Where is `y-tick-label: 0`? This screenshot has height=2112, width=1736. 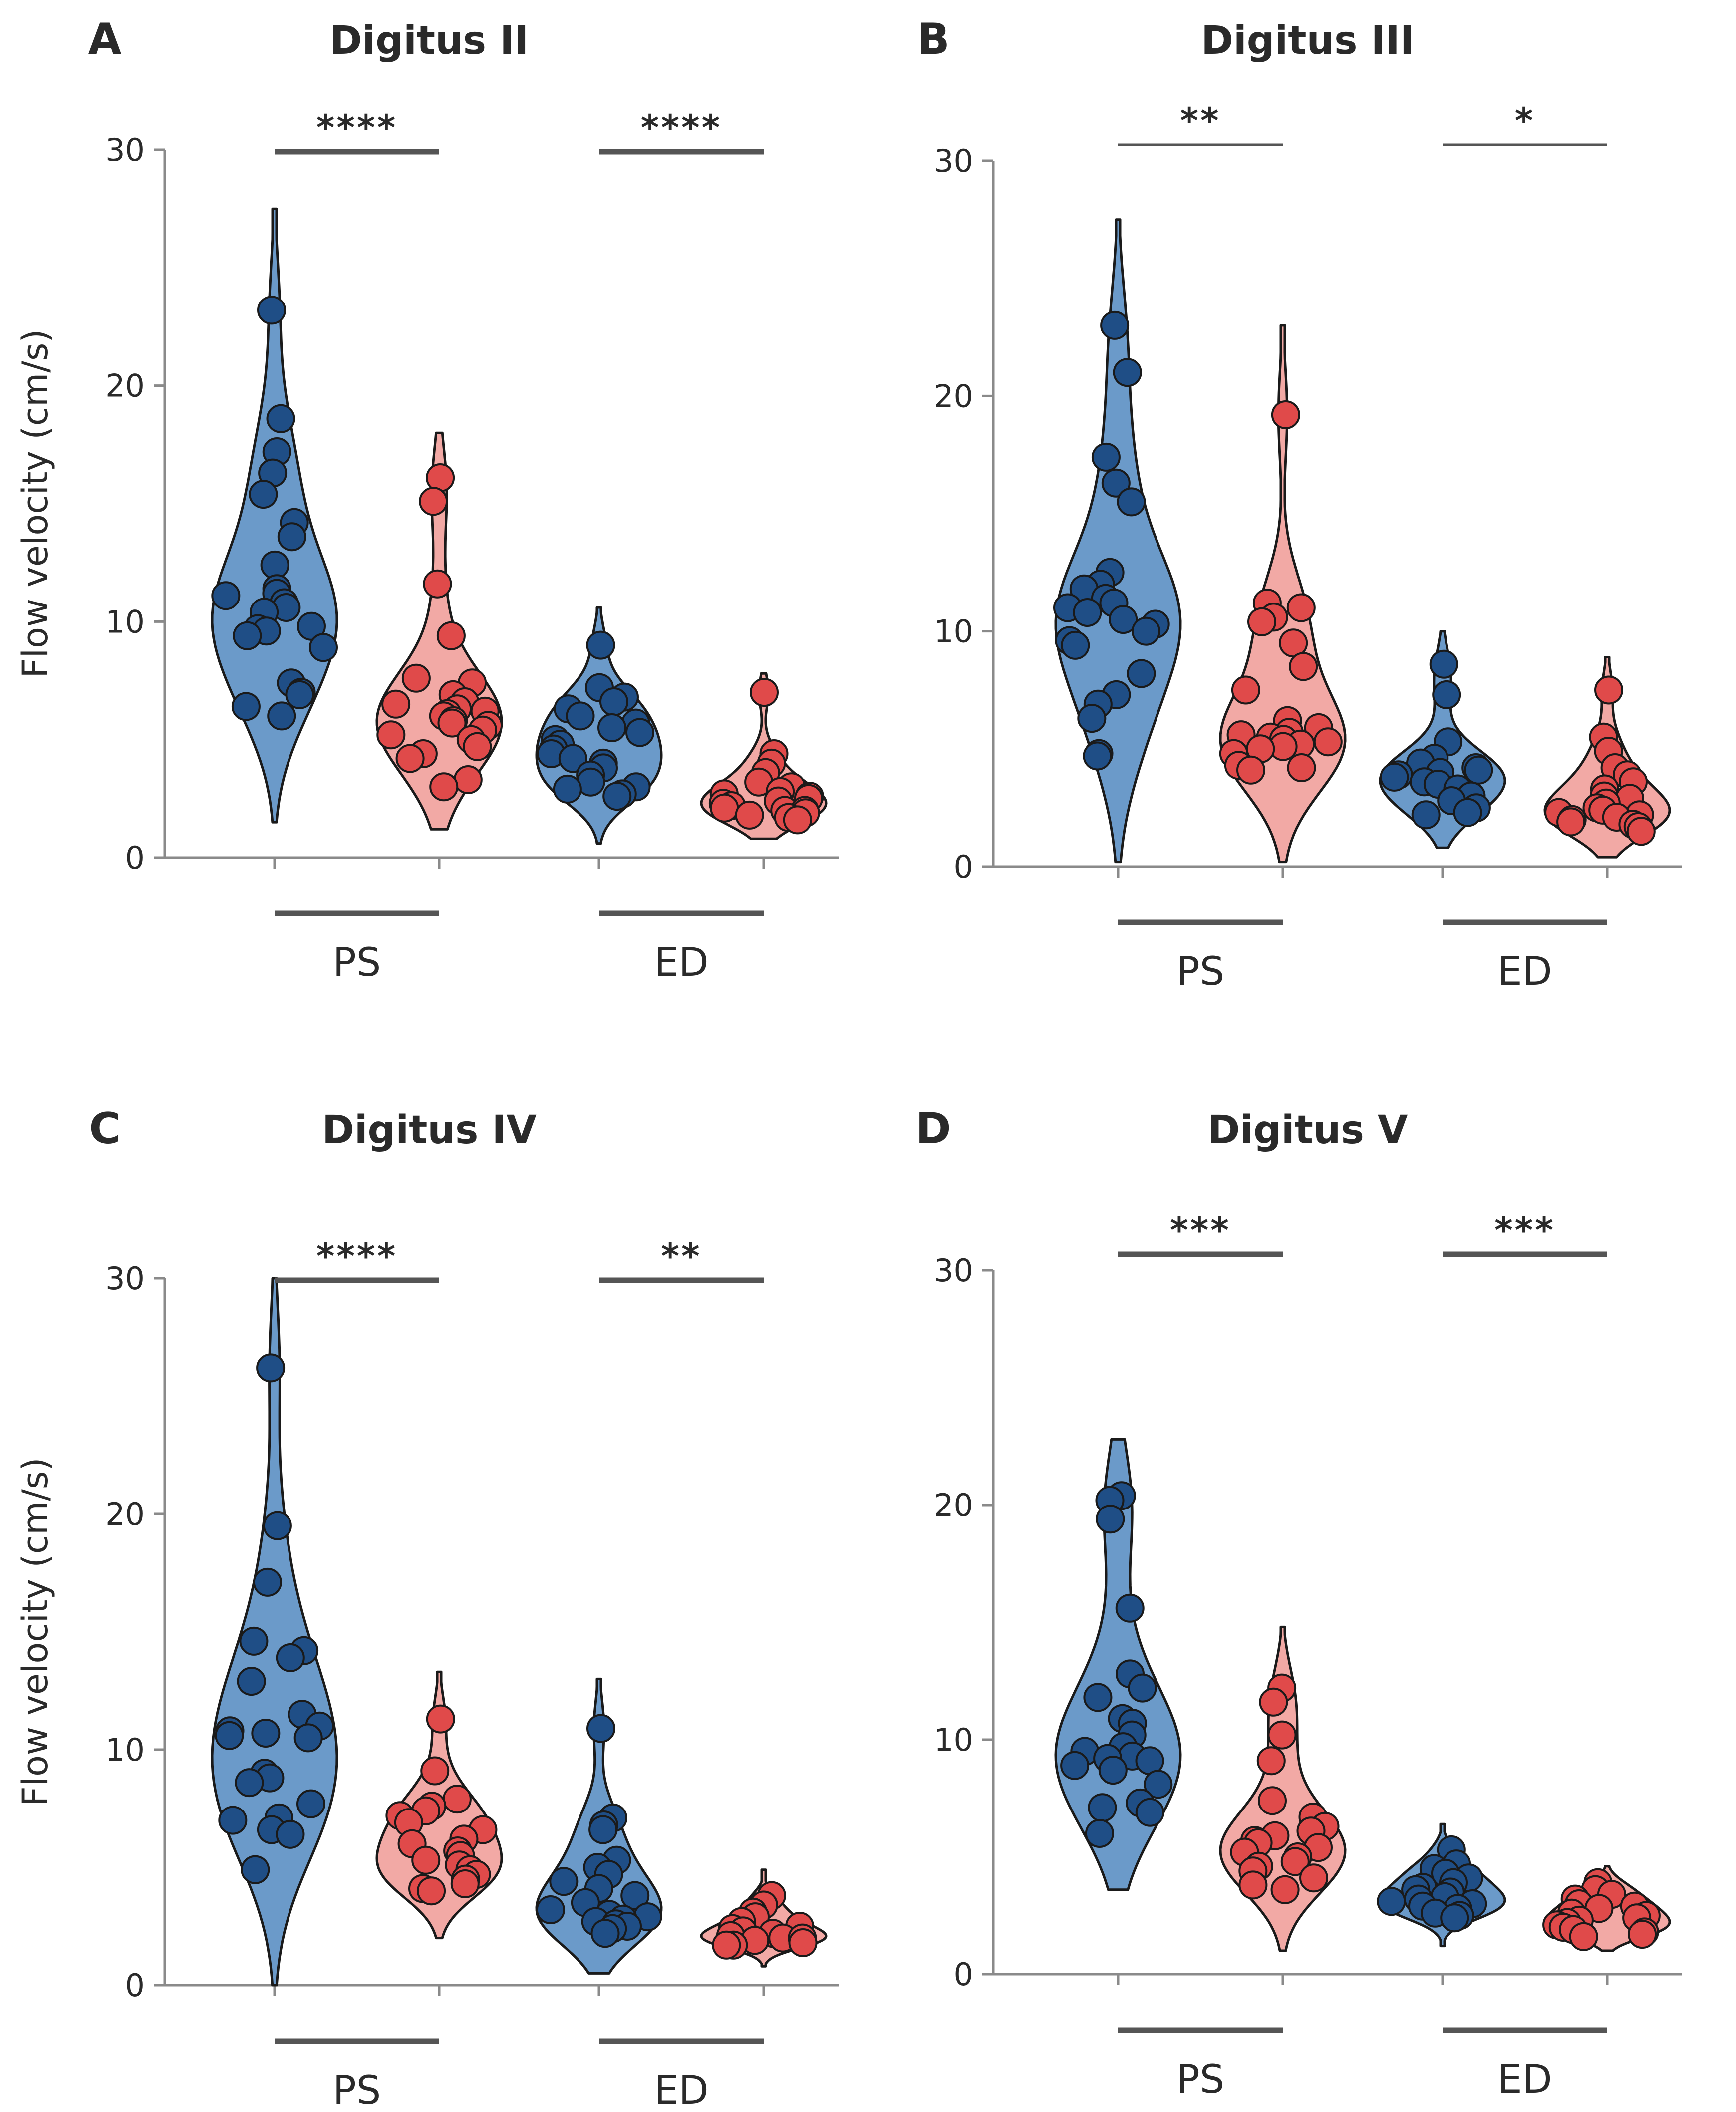 y-tick-label: 0 is located at coordinates (135, 1985).